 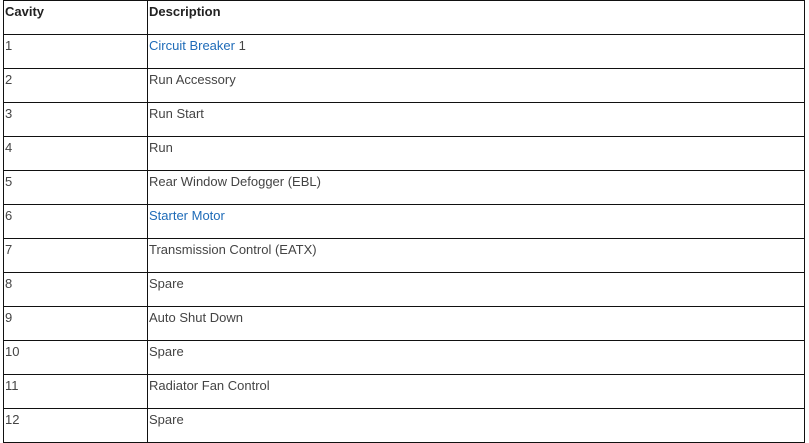 What do you see at coordinates (75, 221) in the screenshot?
I see `cavity-cell: 6` at bounding box center [75, 221].